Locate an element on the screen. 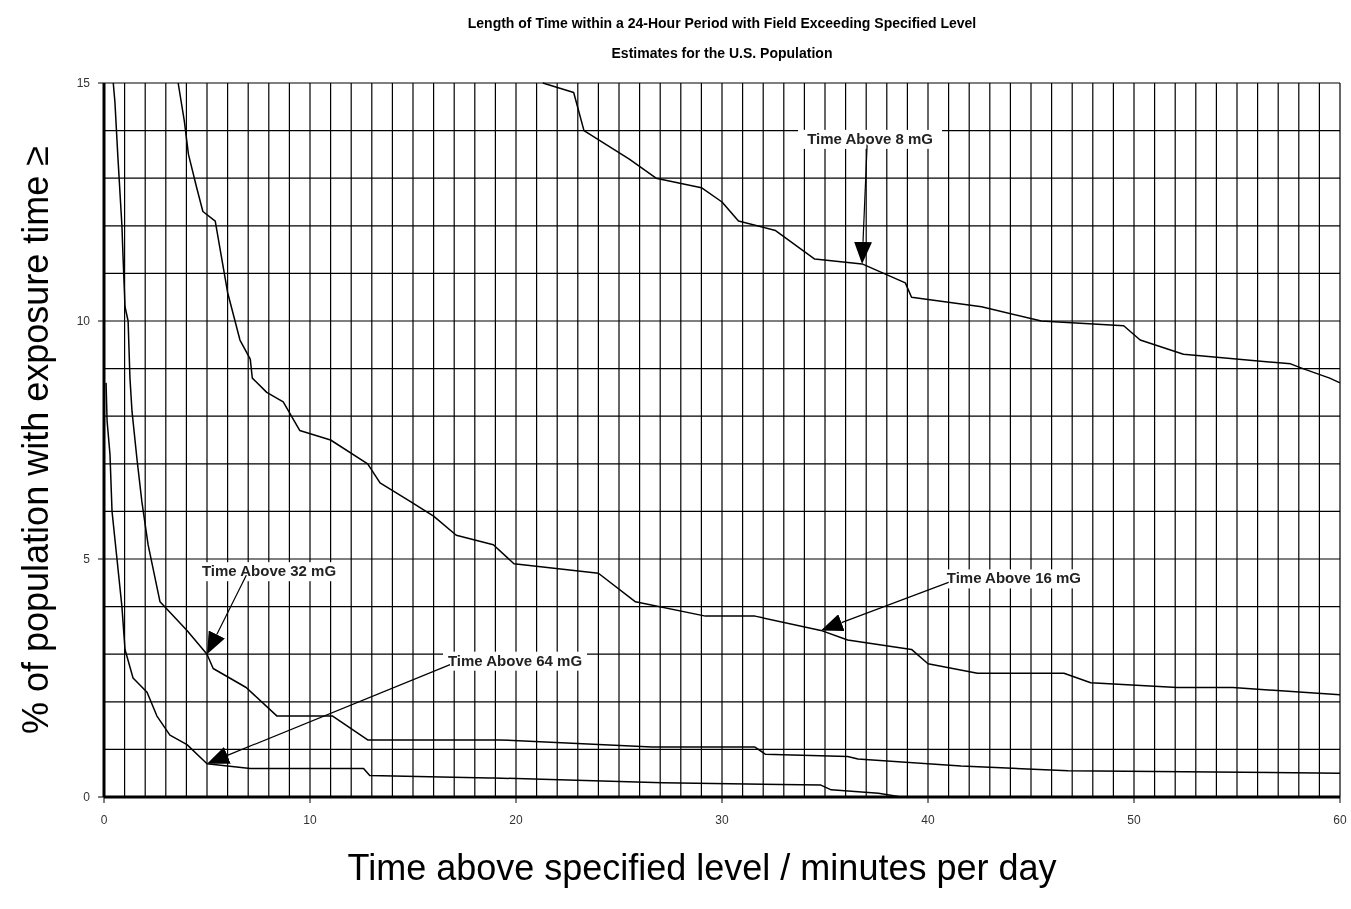 This screenshot has width=1351, height=909. chart-title: Length of Time within a 24-Hour Period with Field Exceeding Specified Level is located at coordinates (722, 23).